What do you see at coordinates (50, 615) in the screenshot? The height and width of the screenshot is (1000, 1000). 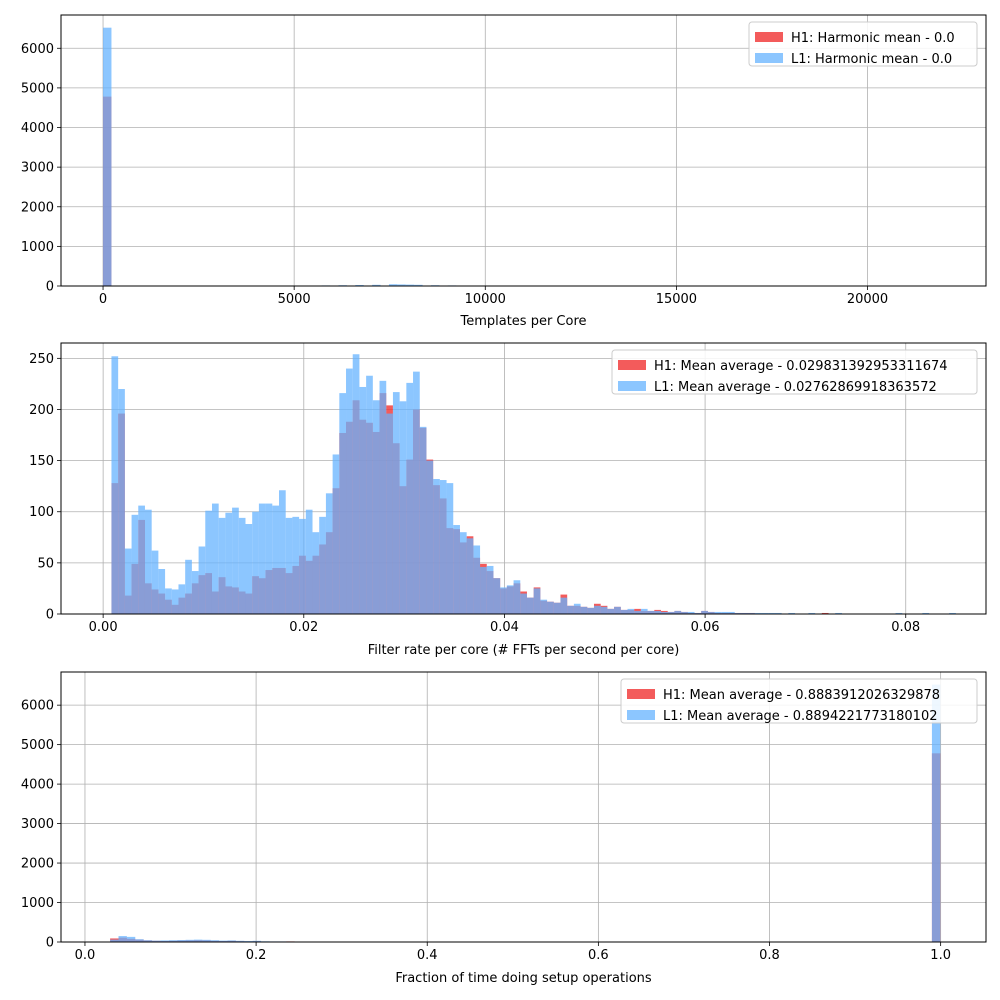 I see `y-tick-label: 0` at bounding box center [50, 615].